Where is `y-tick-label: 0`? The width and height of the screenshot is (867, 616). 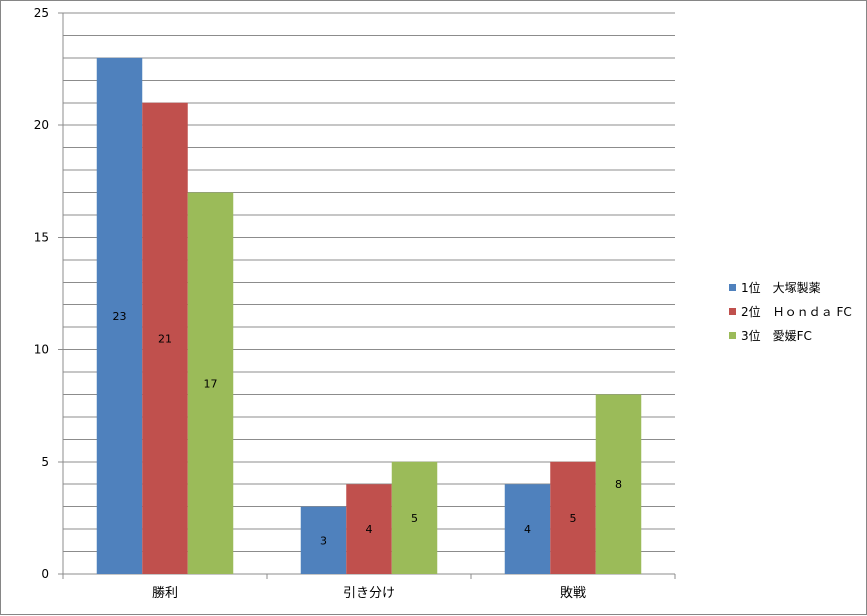 y-tick-label: 0 is located at coordinates (45, 574).